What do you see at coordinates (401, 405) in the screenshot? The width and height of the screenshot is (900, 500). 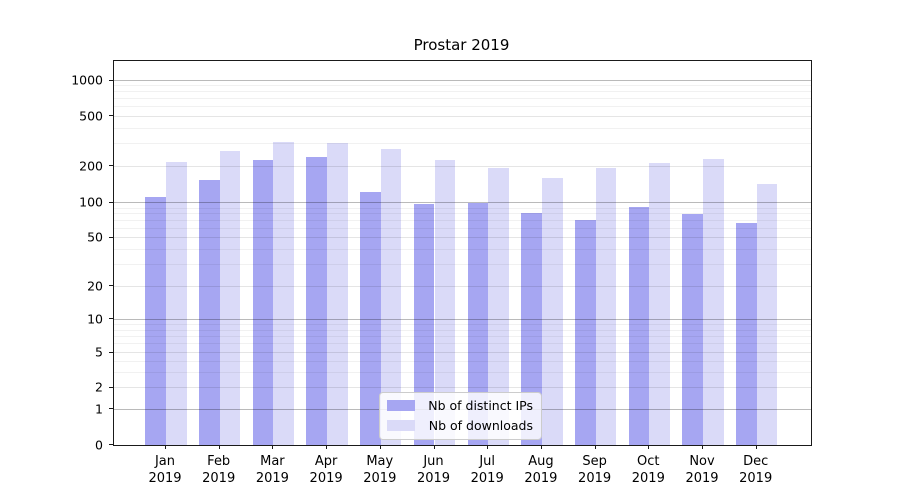 I see `legend-swatch-distinct-ips-icon` at bounding box center [401, 405].